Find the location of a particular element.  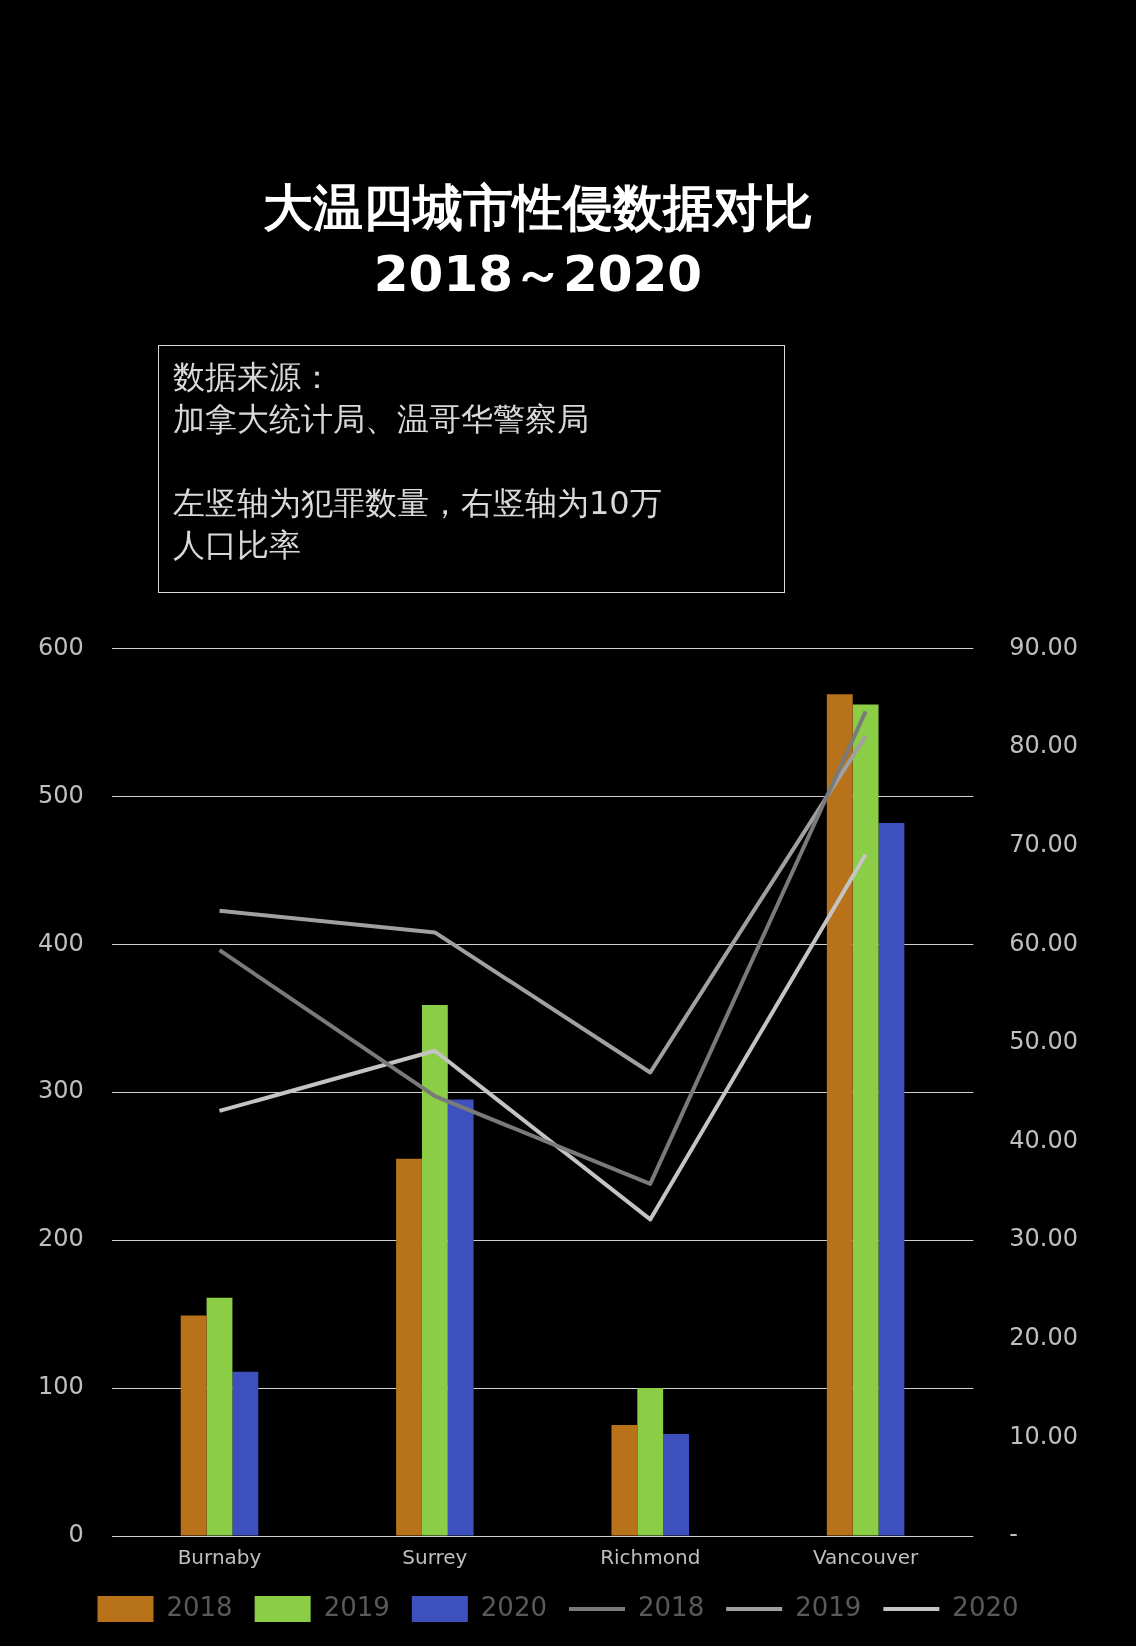

text: 左竖轴为犯罪数量，右竖轴为10万人口比率 is located at coordinates (418, 524).